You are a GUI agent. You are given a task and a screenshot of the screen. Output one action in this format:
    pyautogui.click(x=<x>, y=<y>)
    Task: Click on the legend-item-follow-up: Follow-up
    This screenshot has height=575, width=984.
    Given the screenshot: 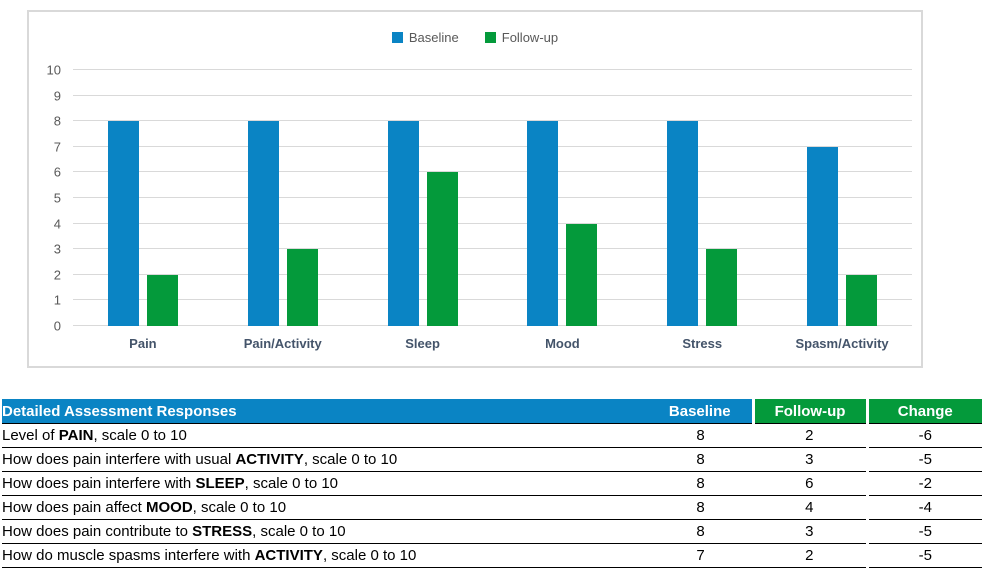 What is the action you would take?
    pyautogui.click(x=521, y=37)
    